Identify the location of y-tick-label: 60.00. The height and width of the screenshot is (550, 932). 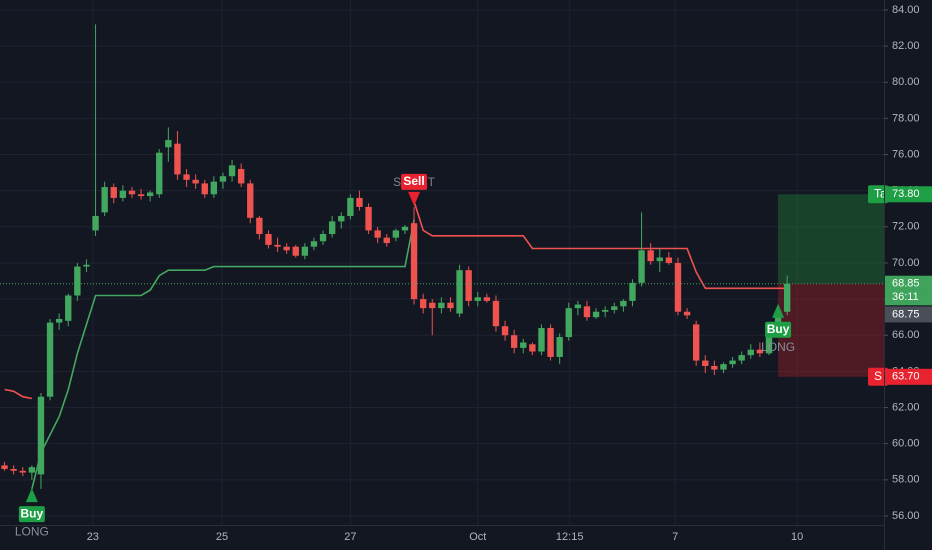
(906, 444).